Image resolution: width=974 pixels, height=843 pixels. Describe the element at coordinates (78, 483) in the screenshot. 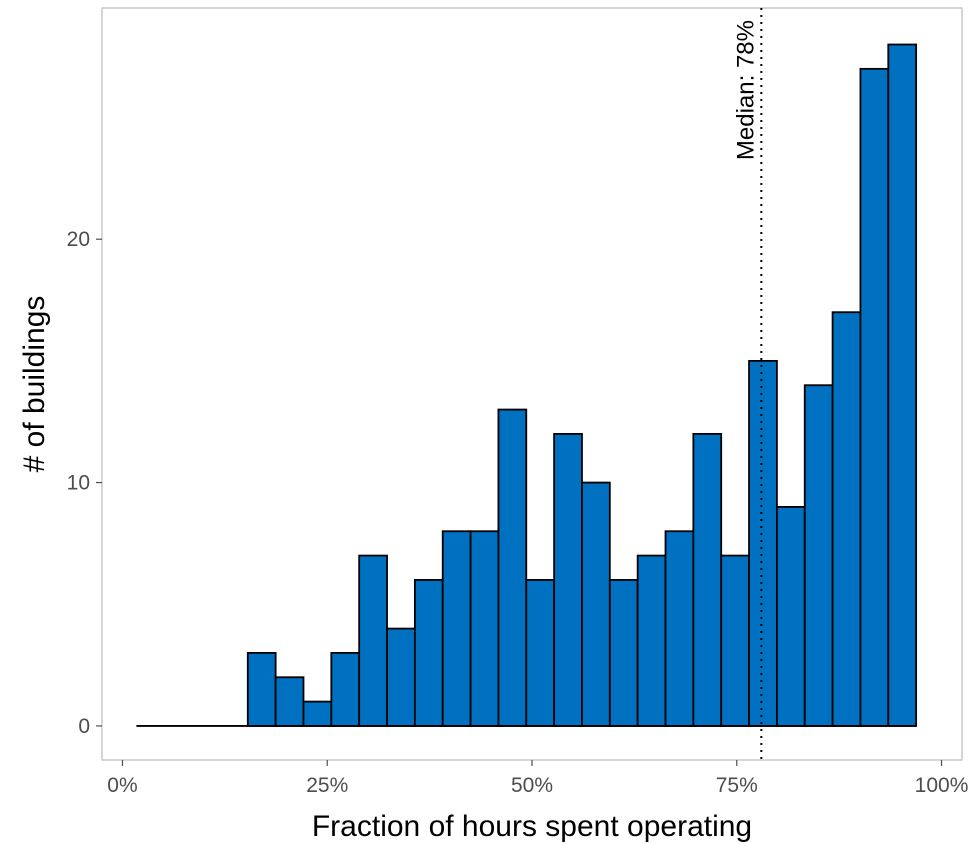

I see `y-tick-label: 10` at that location.